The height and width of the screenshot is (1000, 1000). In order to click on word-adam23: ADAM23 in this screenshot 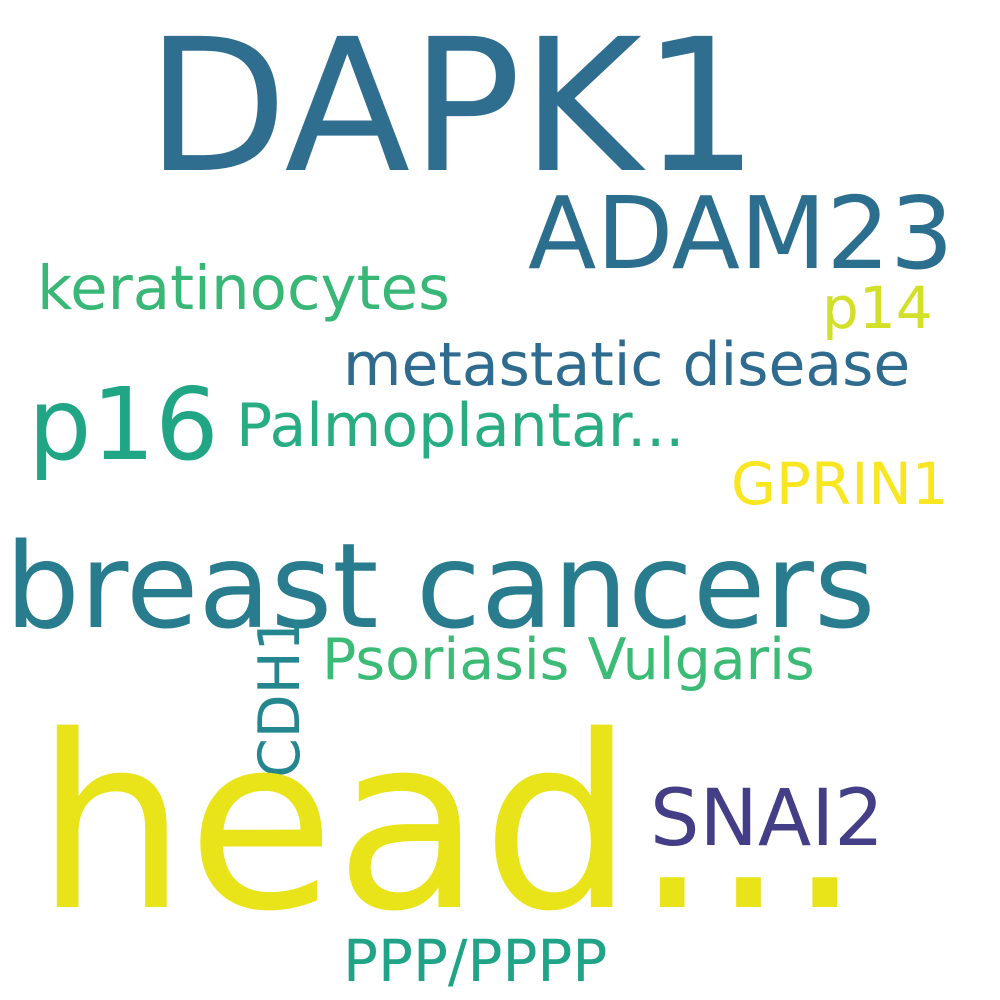, I will do `click(741, 233)`.